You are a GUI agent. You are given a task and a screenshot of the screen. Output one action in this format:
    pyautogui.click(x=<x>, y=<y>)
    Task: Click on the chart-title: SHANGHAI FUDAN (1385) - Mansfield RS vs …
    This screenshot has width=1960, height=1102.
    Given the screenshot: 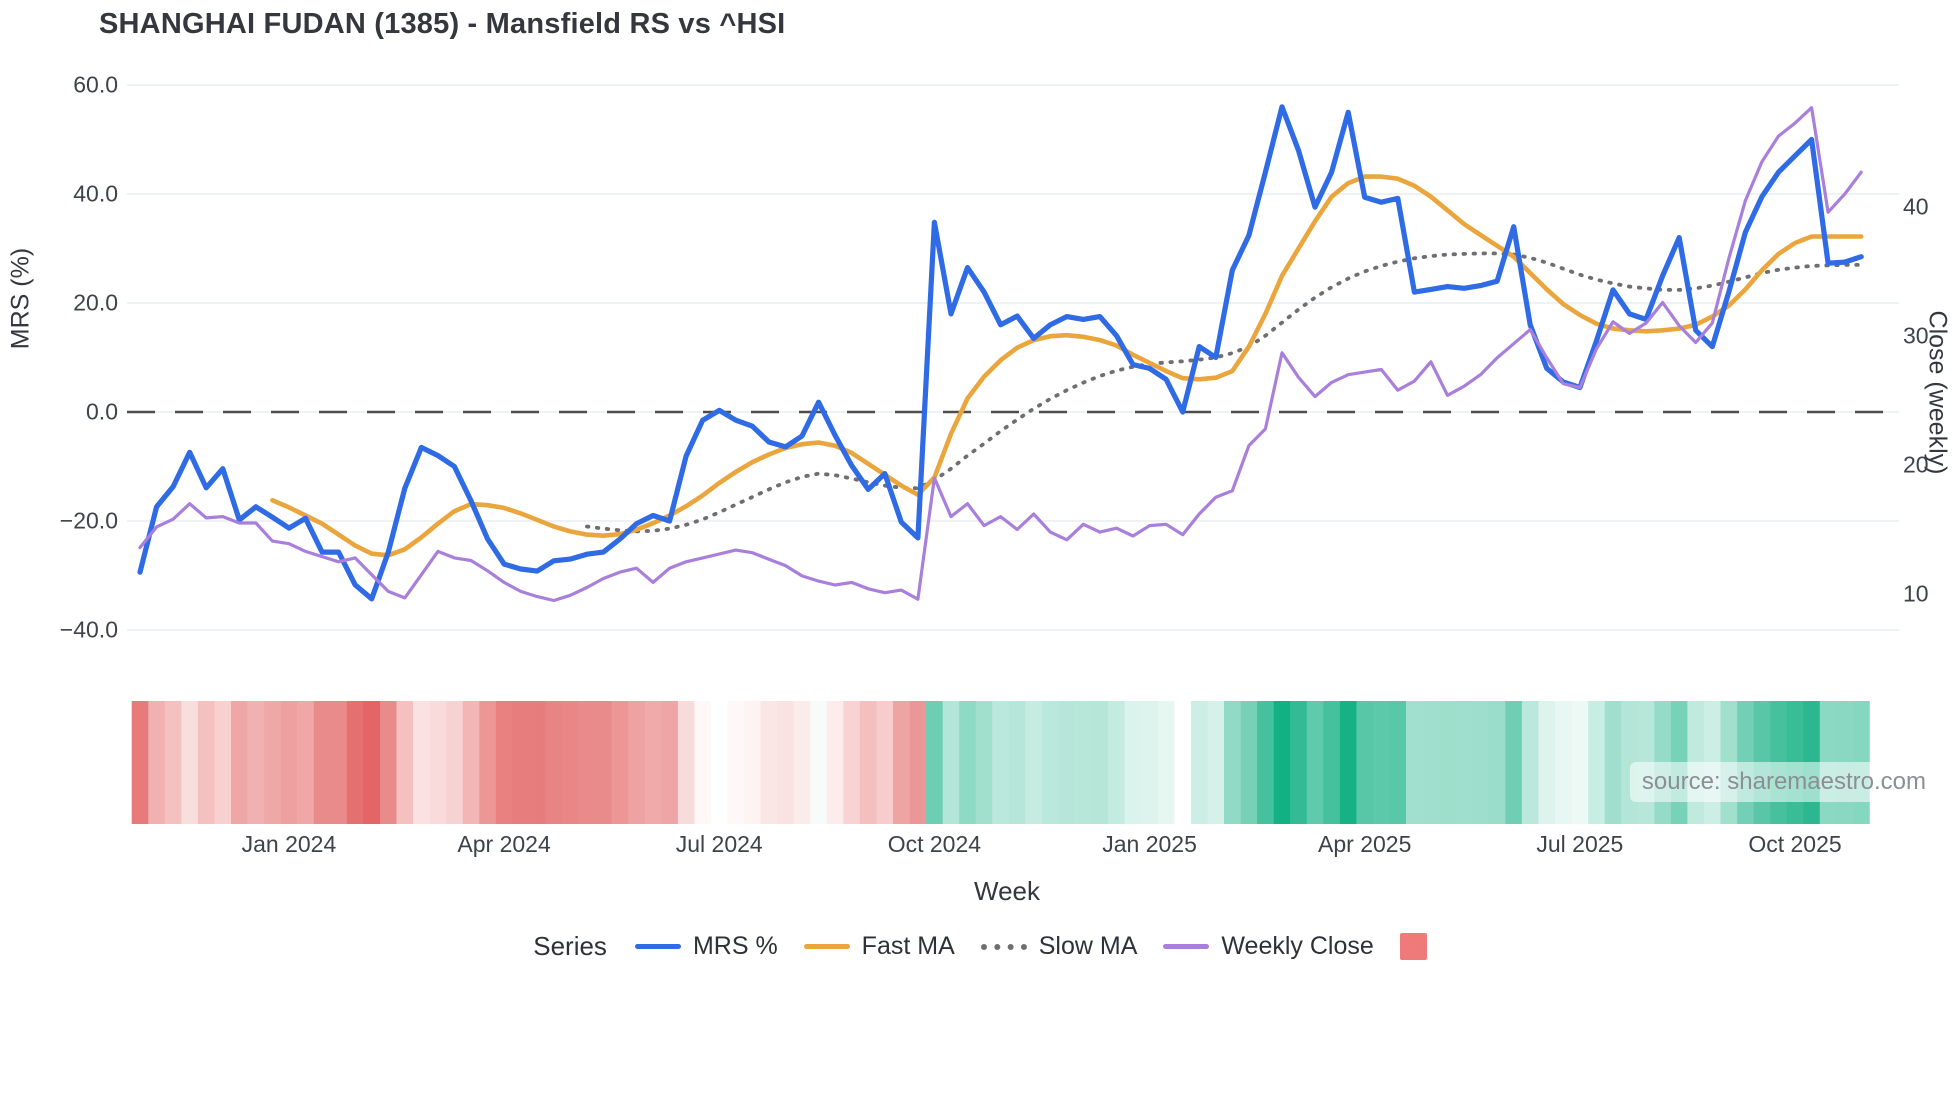 What is the action you would take?
    pyautogui.click(x=442, y=24)
    